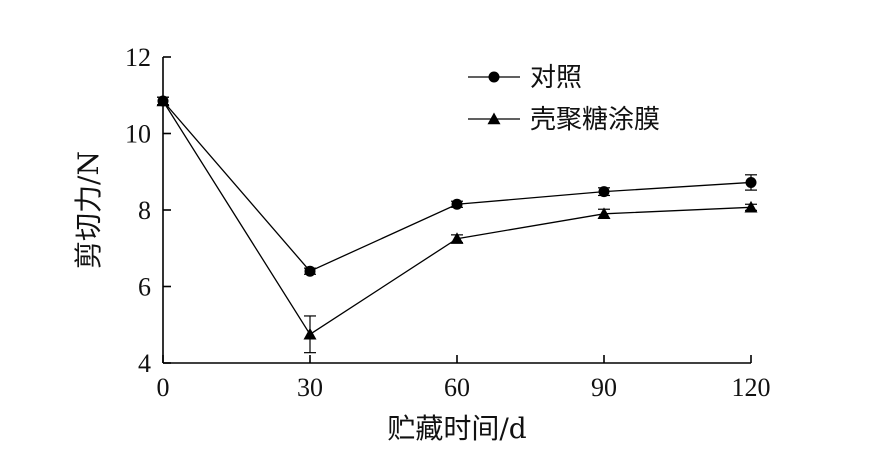 The width and height of the screenshot is (894, 476). Describe the element at coordinates (310, 387) in the screenshot. I see `x-tick-label: 30` at that location.